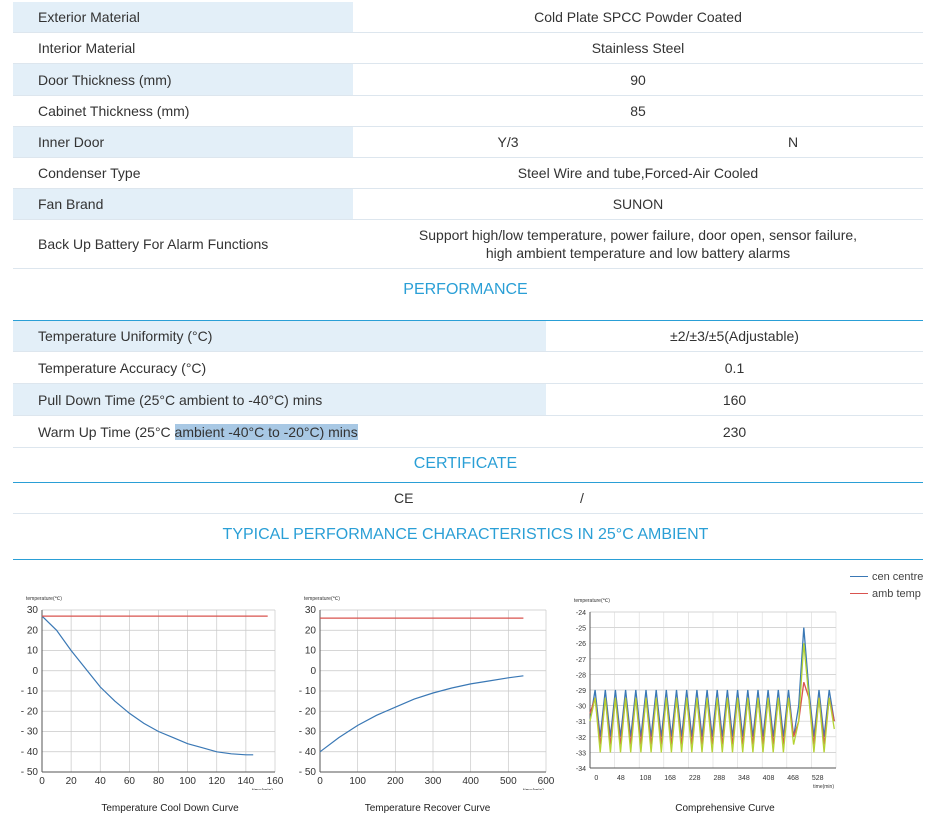 This screenshot has width=931, height=826. I want to click on certificate-row-border, so click(468, 513).